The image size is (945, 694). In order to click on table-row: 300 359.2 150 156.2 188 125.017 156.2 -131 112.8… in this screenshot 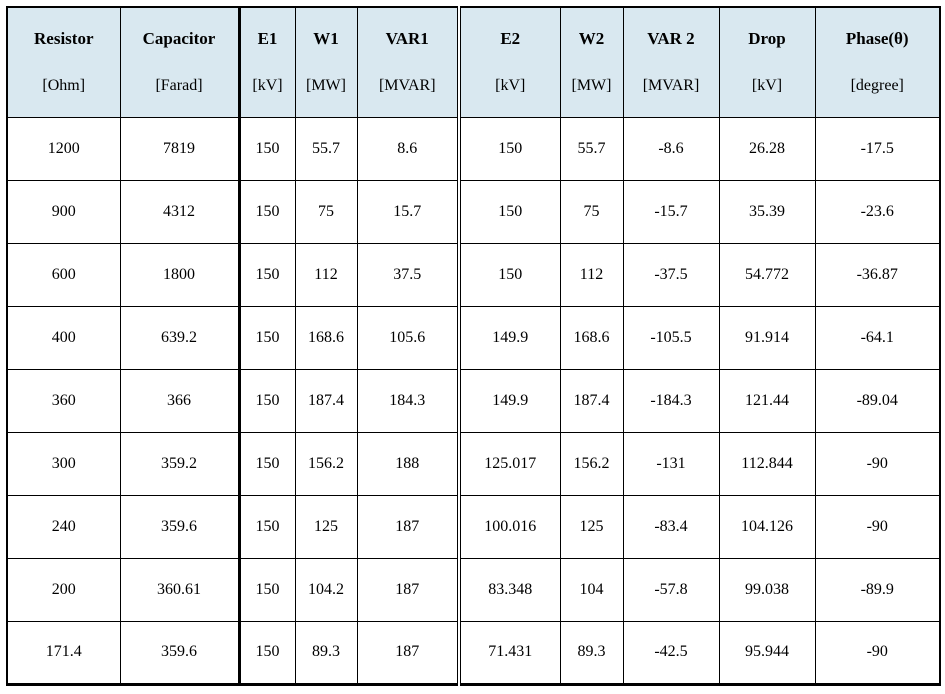, I will do `click(473, 463)`.